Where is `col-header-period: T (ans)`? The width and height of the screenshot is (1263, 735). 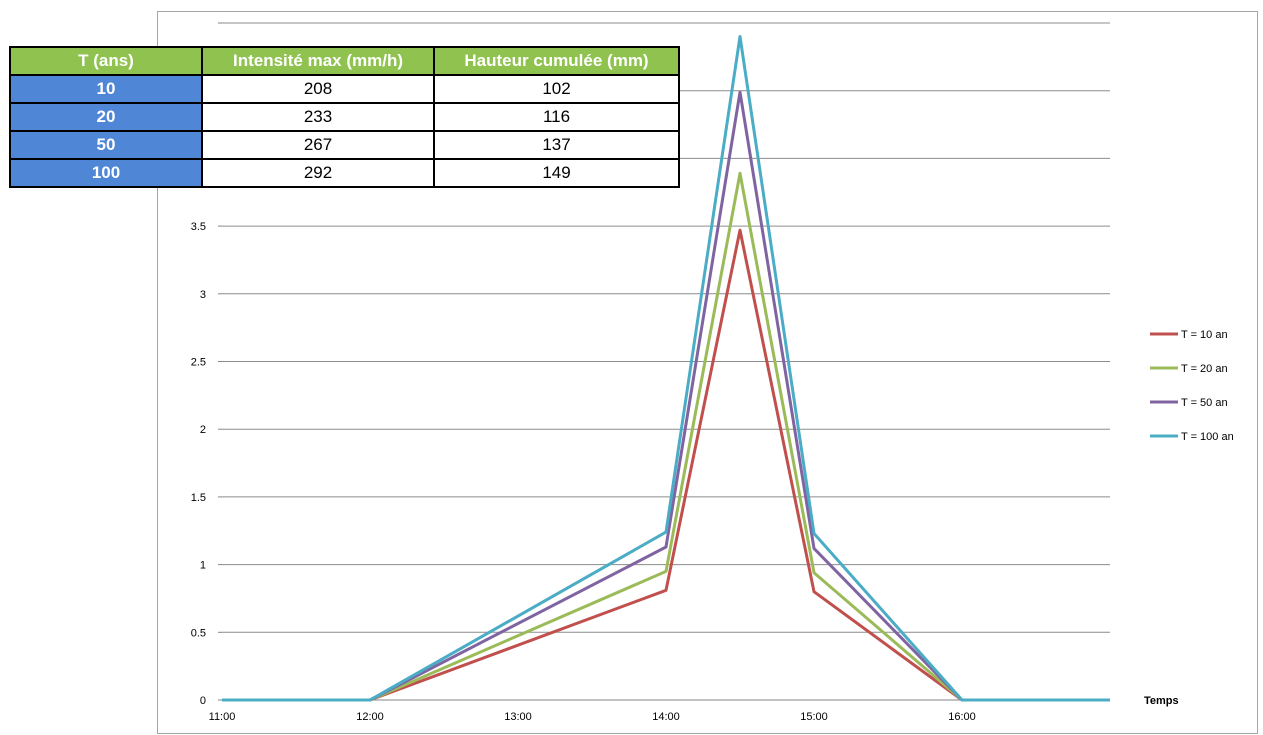 col-header-period: T (ans) is located at coordinates (106, 61).